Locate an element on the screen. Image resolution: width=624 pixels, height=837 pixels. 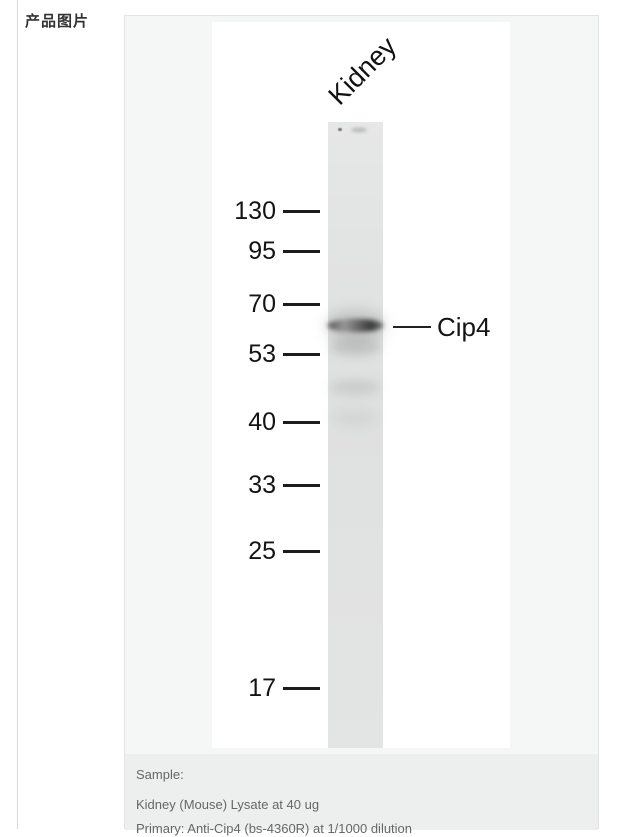
mw-marker-row: 25 is located at coordinates (270, 551).